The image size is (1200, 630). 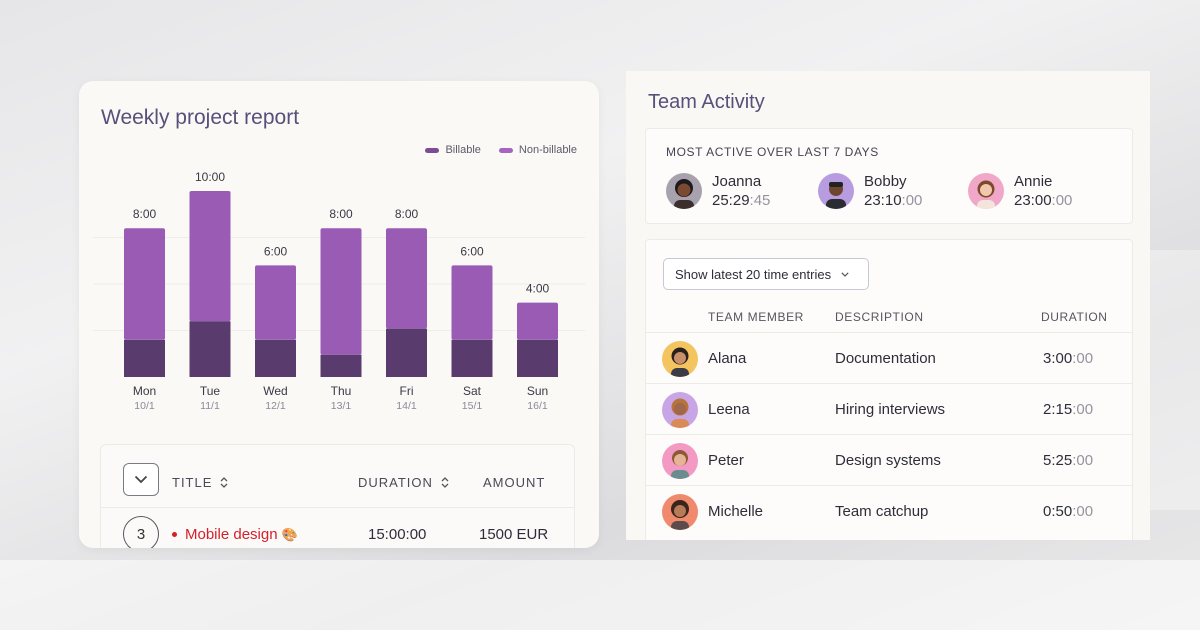 What do you see at coordinates (537, 358) in the screenshot?
I see `bar-billable-sun` at bounding box center [537, 358].